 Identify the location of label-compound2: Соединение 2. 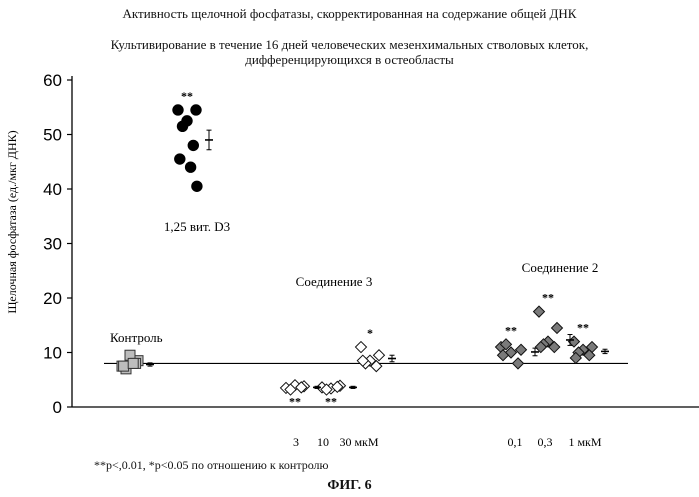
(560, 267).